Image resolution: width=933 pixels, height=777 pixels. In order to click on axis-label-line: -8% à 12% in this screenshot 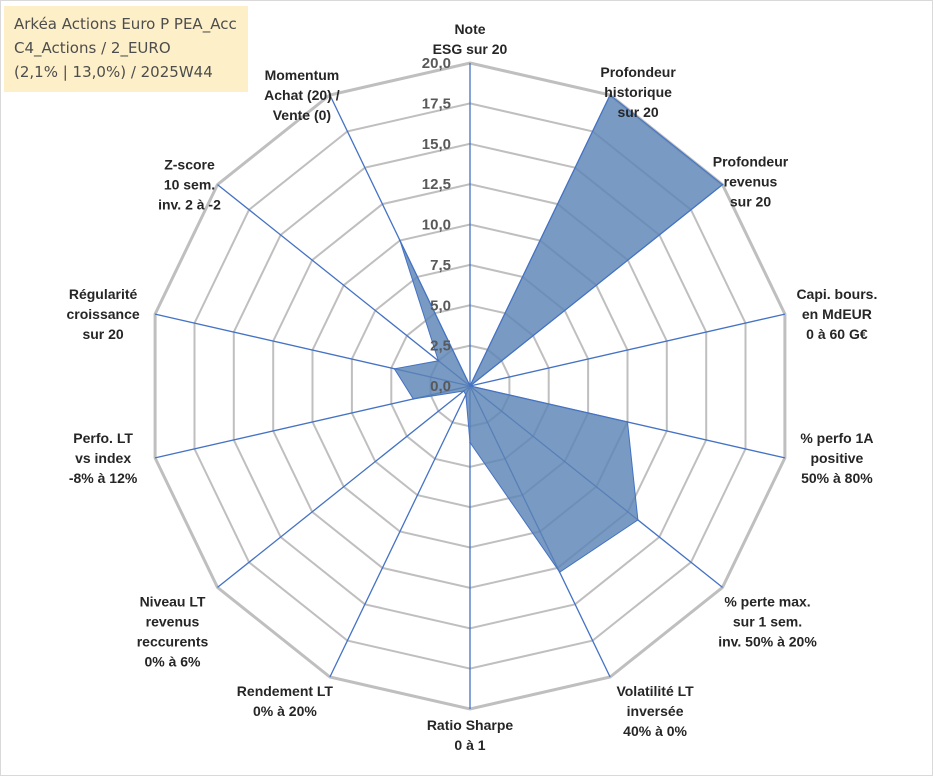, I will do `click(103, 478)`.